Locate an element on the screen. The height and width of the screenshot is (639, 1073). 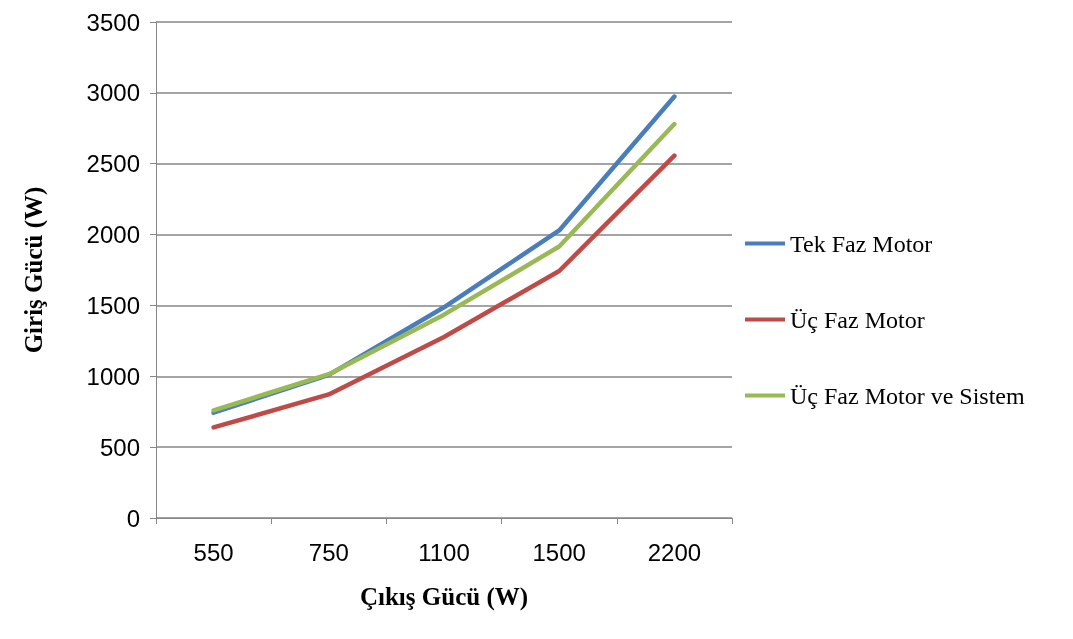
y-tick-label: 1000 is located at coordinates (113, 376).